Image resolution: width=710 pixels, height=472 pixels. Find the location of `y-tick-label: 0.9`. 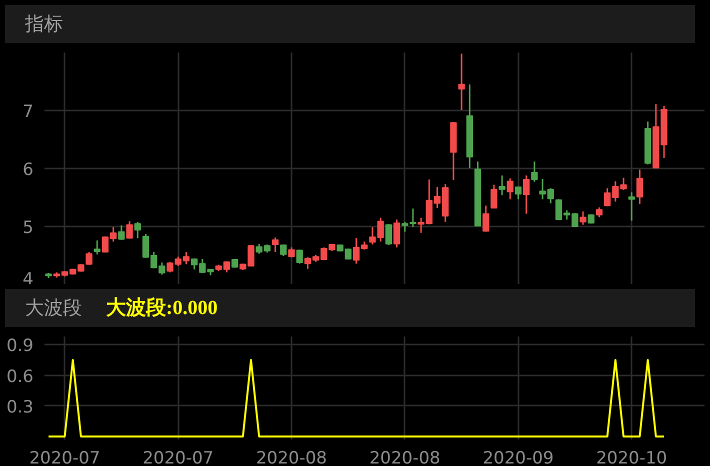

y-tick-label: 0.9 is located at coordinates (20, 346).